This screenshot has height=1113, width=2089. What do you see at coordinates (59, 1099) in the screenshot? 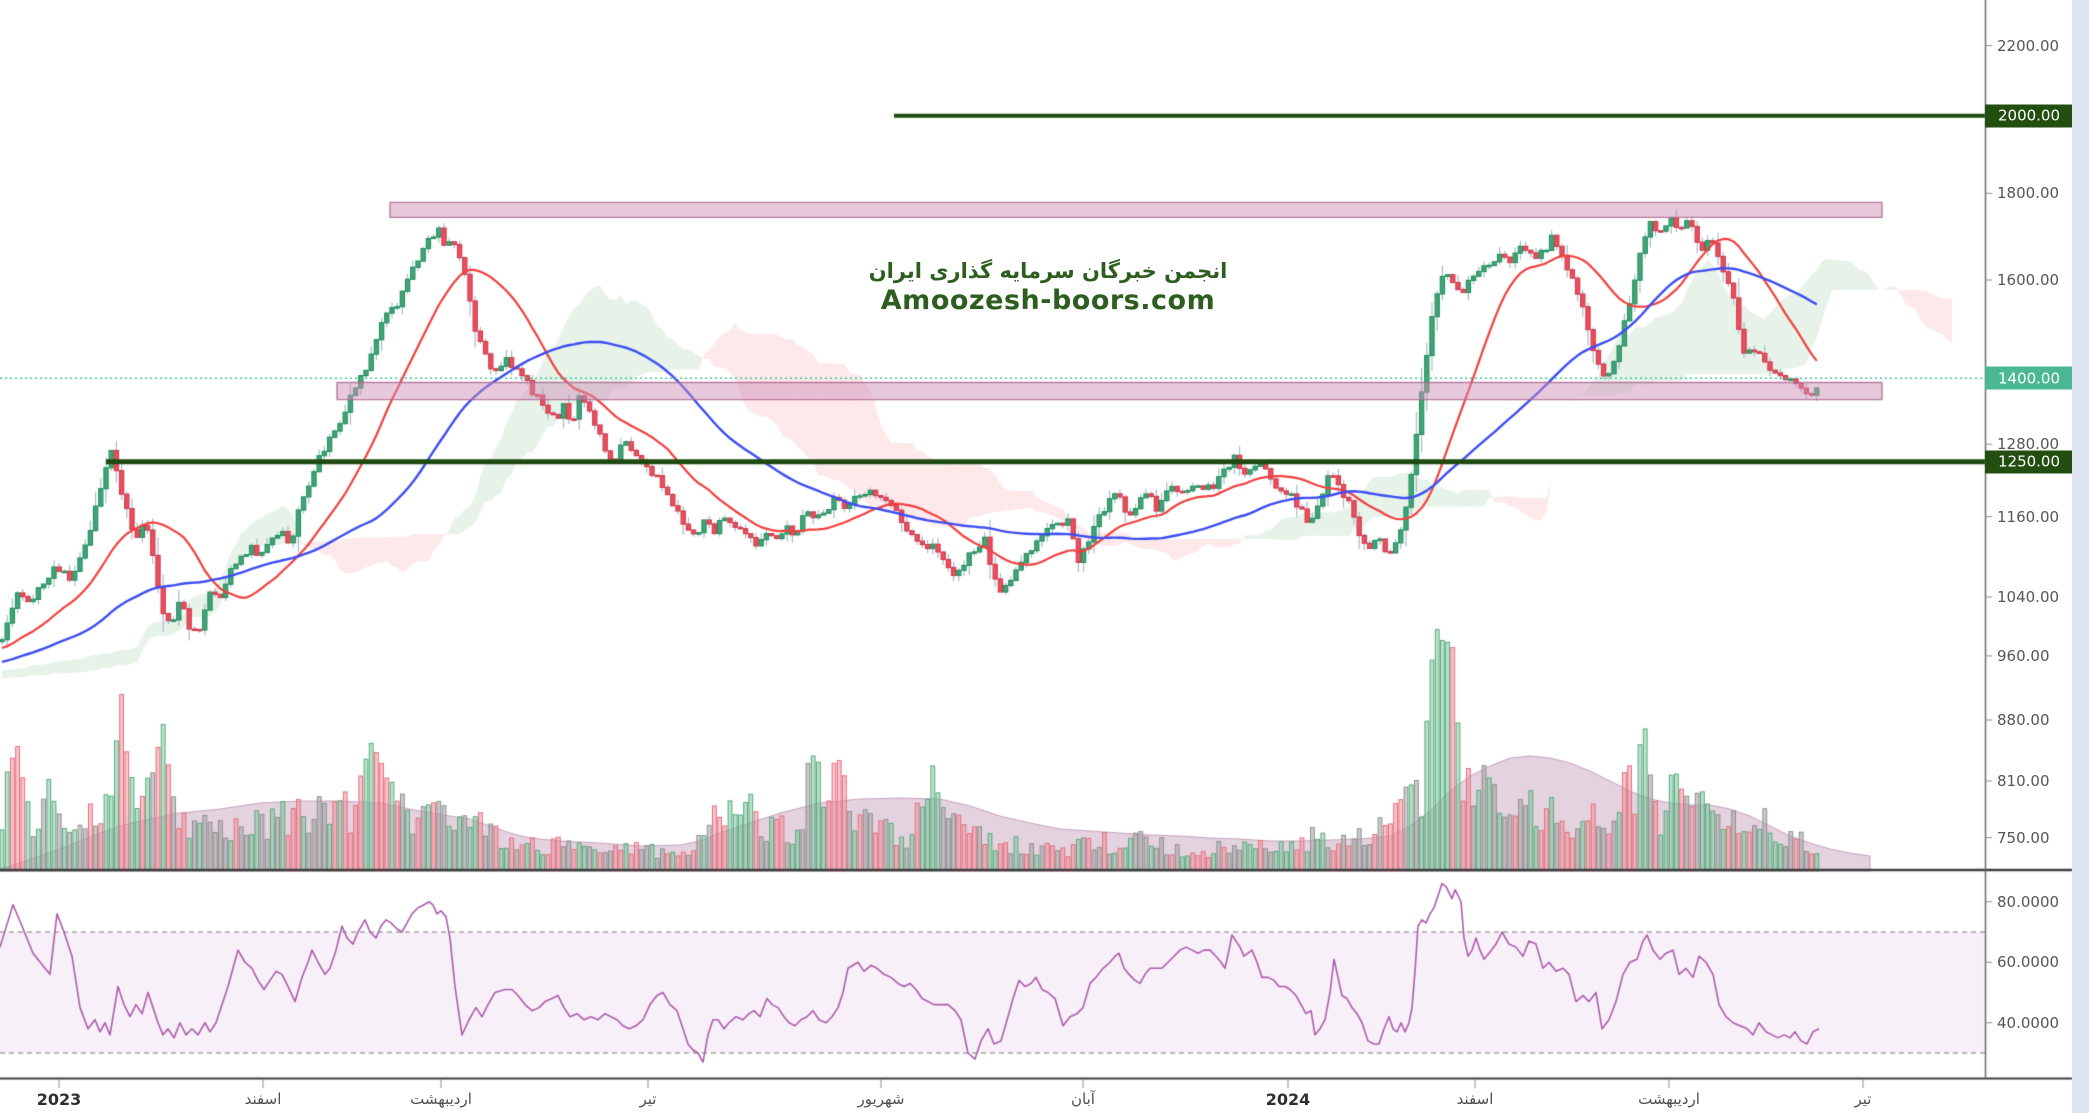
I see `time-axis-label: 2023` at bounding box center [59, 1099].